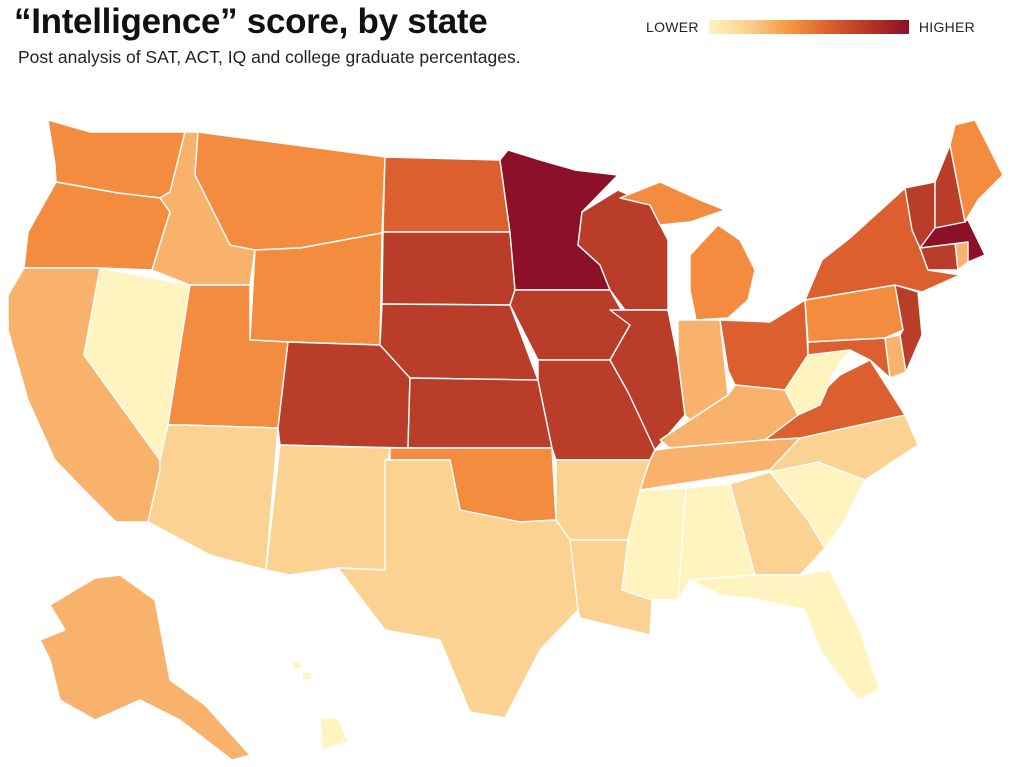  Describe the element at coordinates (446, 194) in the screenshot. I see `state-north-dakota` at that location.